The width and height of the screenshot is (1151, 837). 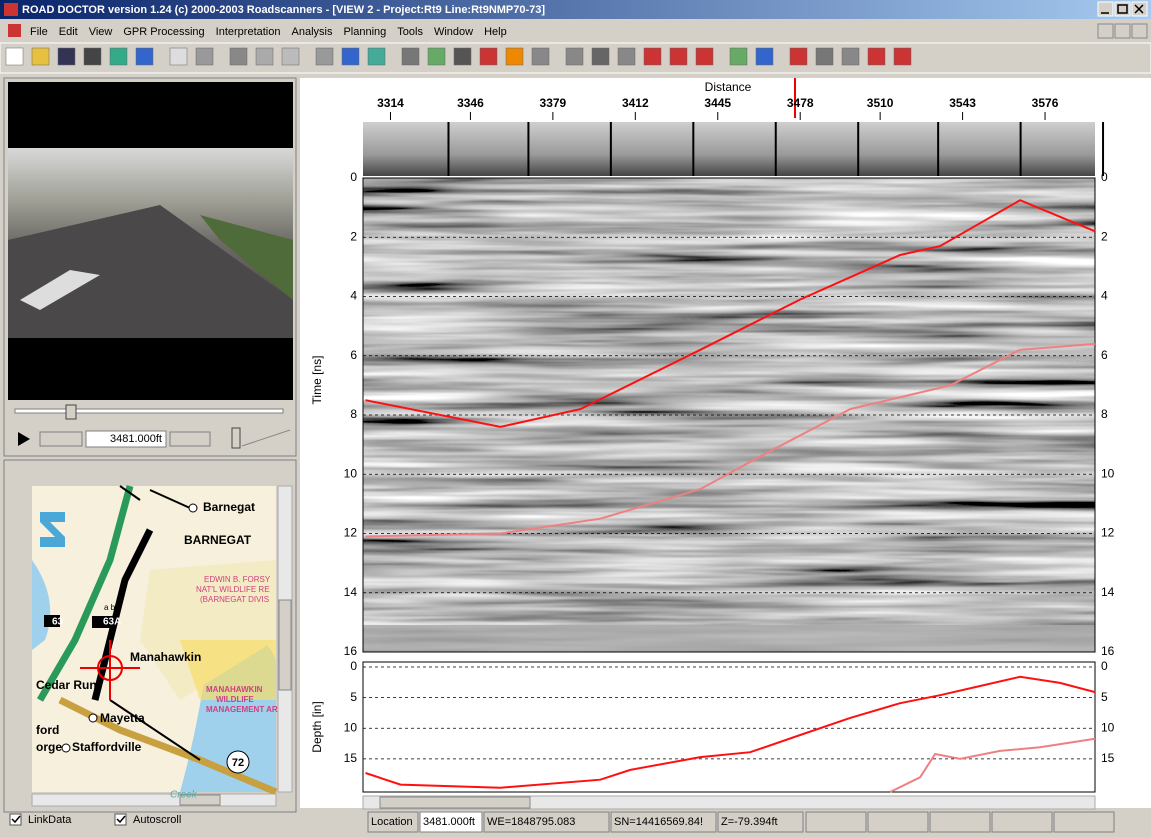 I want to click on chart-hscroll, so click(x=729, y=802).